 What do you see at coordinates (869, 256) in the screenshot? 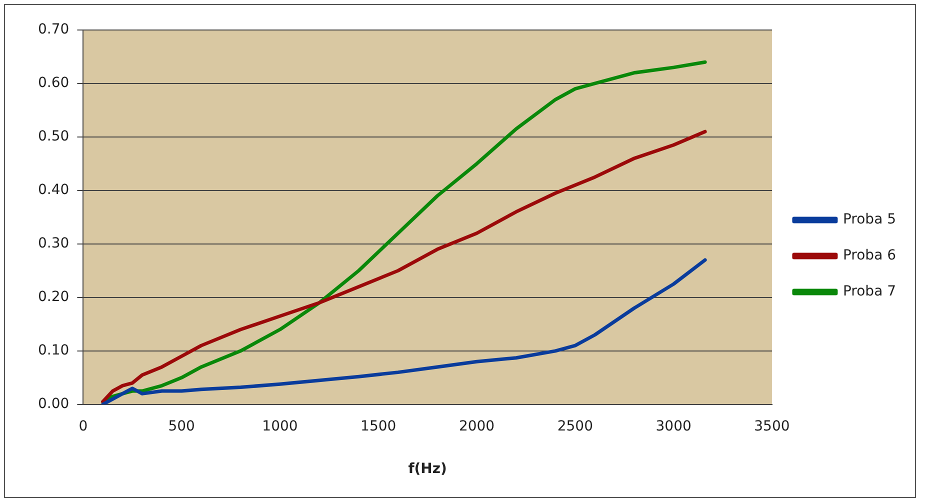
I see `legend-label: Proba 6` at bounding box center [869, 256].